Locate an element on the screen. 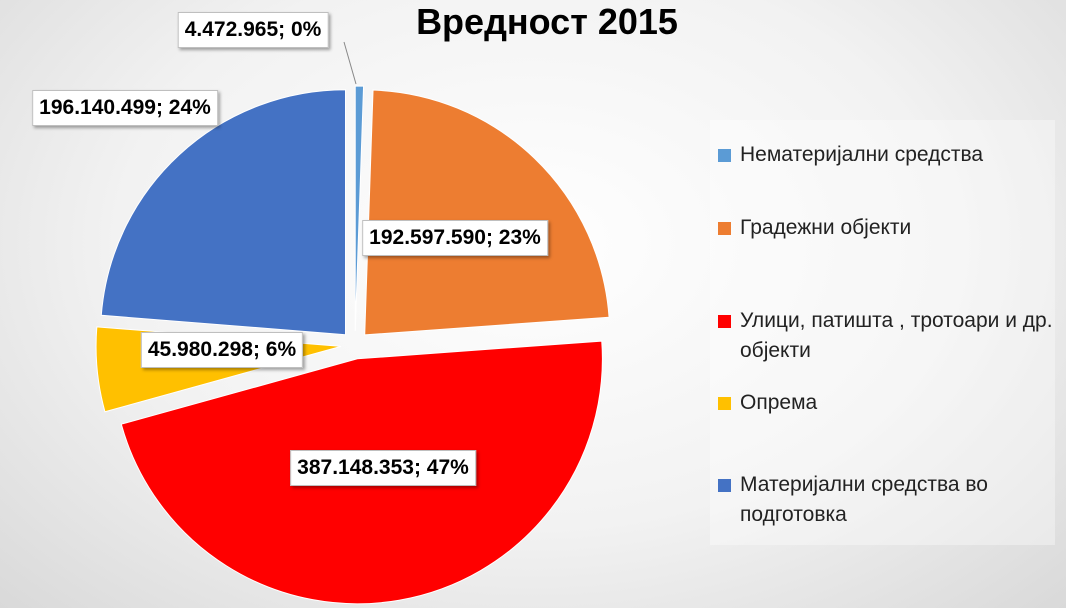 Image resolution: width=1066 pixels, height=608 pixels. legend-label: Материјални средства во подготовка is located at coordinates (864, 499).